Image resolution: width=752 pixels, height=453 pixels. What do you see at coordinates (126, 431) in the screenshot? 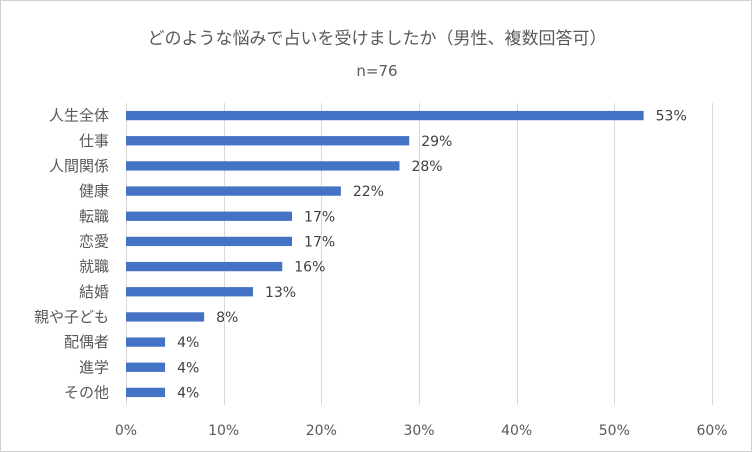
I see `x-tick-label-0: 0%` at bounding box center [126, 431].